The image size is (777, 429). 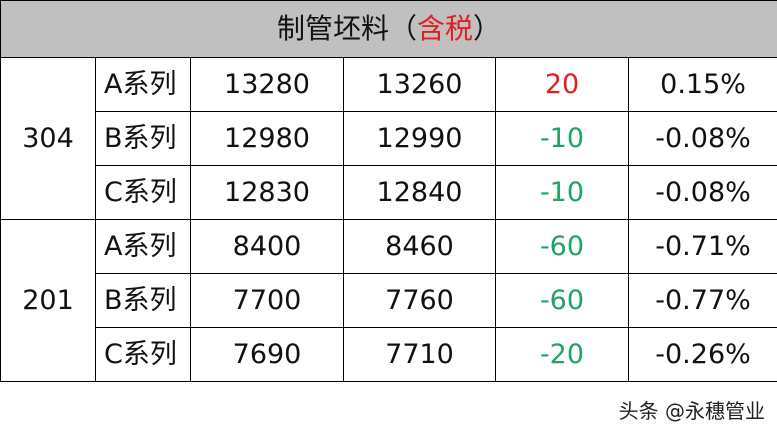 I want to click on table-row: B系列 12980 12990 -10 -0.08%, so click(x=389, y=138).